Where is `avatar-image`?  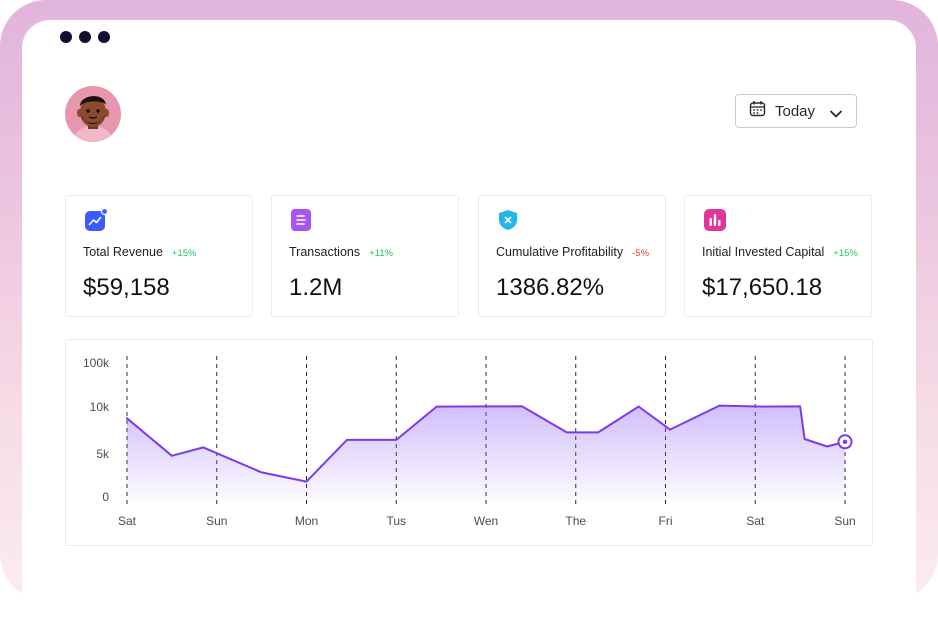 avatar-image is located at coordinates (93, 119).